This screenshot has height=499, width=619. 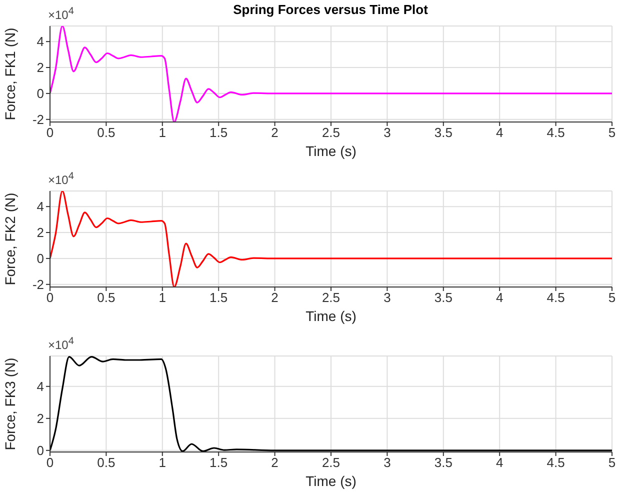 I want to click on y-axis-title: Force, FK2 (N), so click(x=10, y=239).